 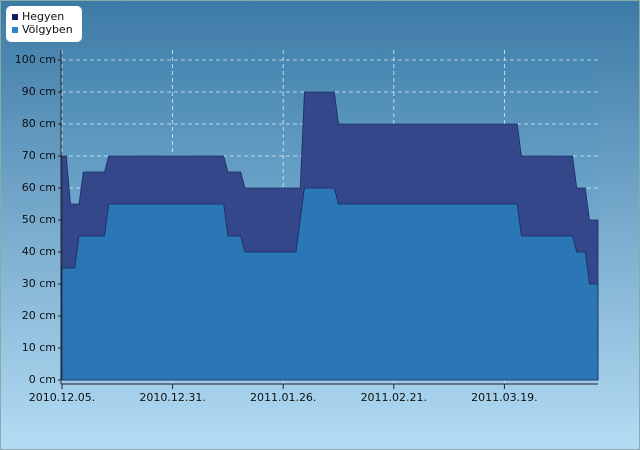 I want to click on legend-label: Hegyen, so click(x=43, y=16).